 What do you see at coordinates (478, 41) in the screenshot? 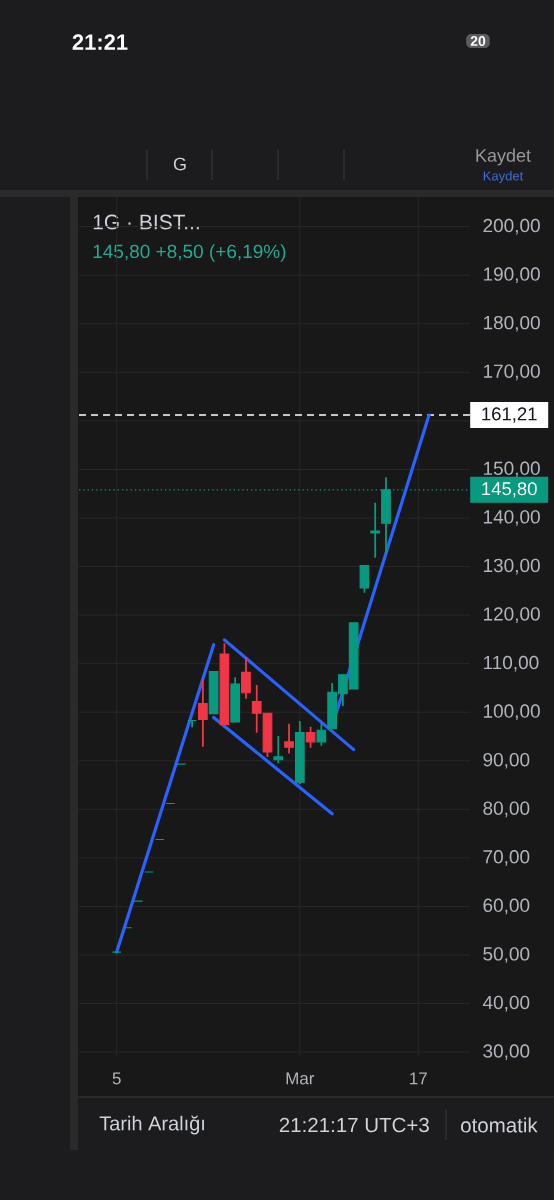
I see `text: 20` at bounding box center [478, 41].